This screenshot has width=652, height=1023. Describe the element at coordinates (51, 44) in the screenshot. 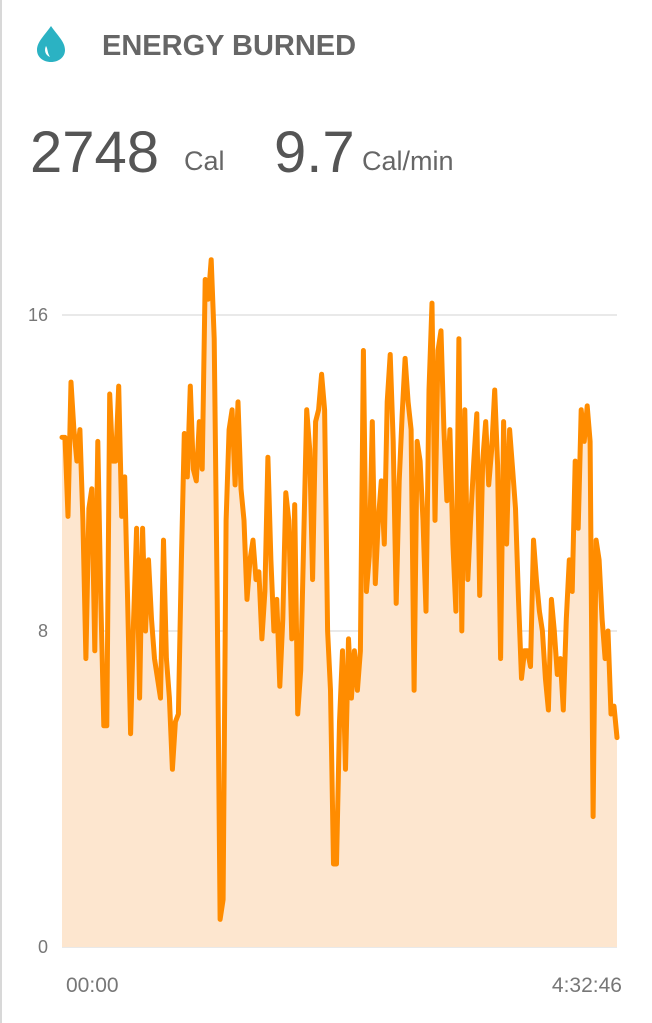

I see `drop-icon` at that location.